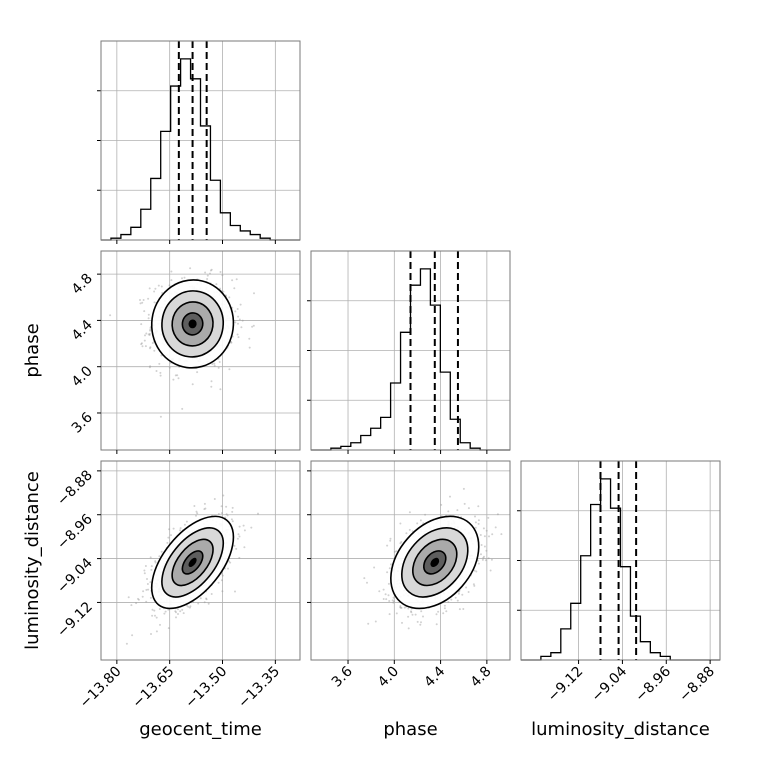 The width and height of the screenshot is (760, 760). I want to click on x-tick-label: 4.0, so click(388, 677).